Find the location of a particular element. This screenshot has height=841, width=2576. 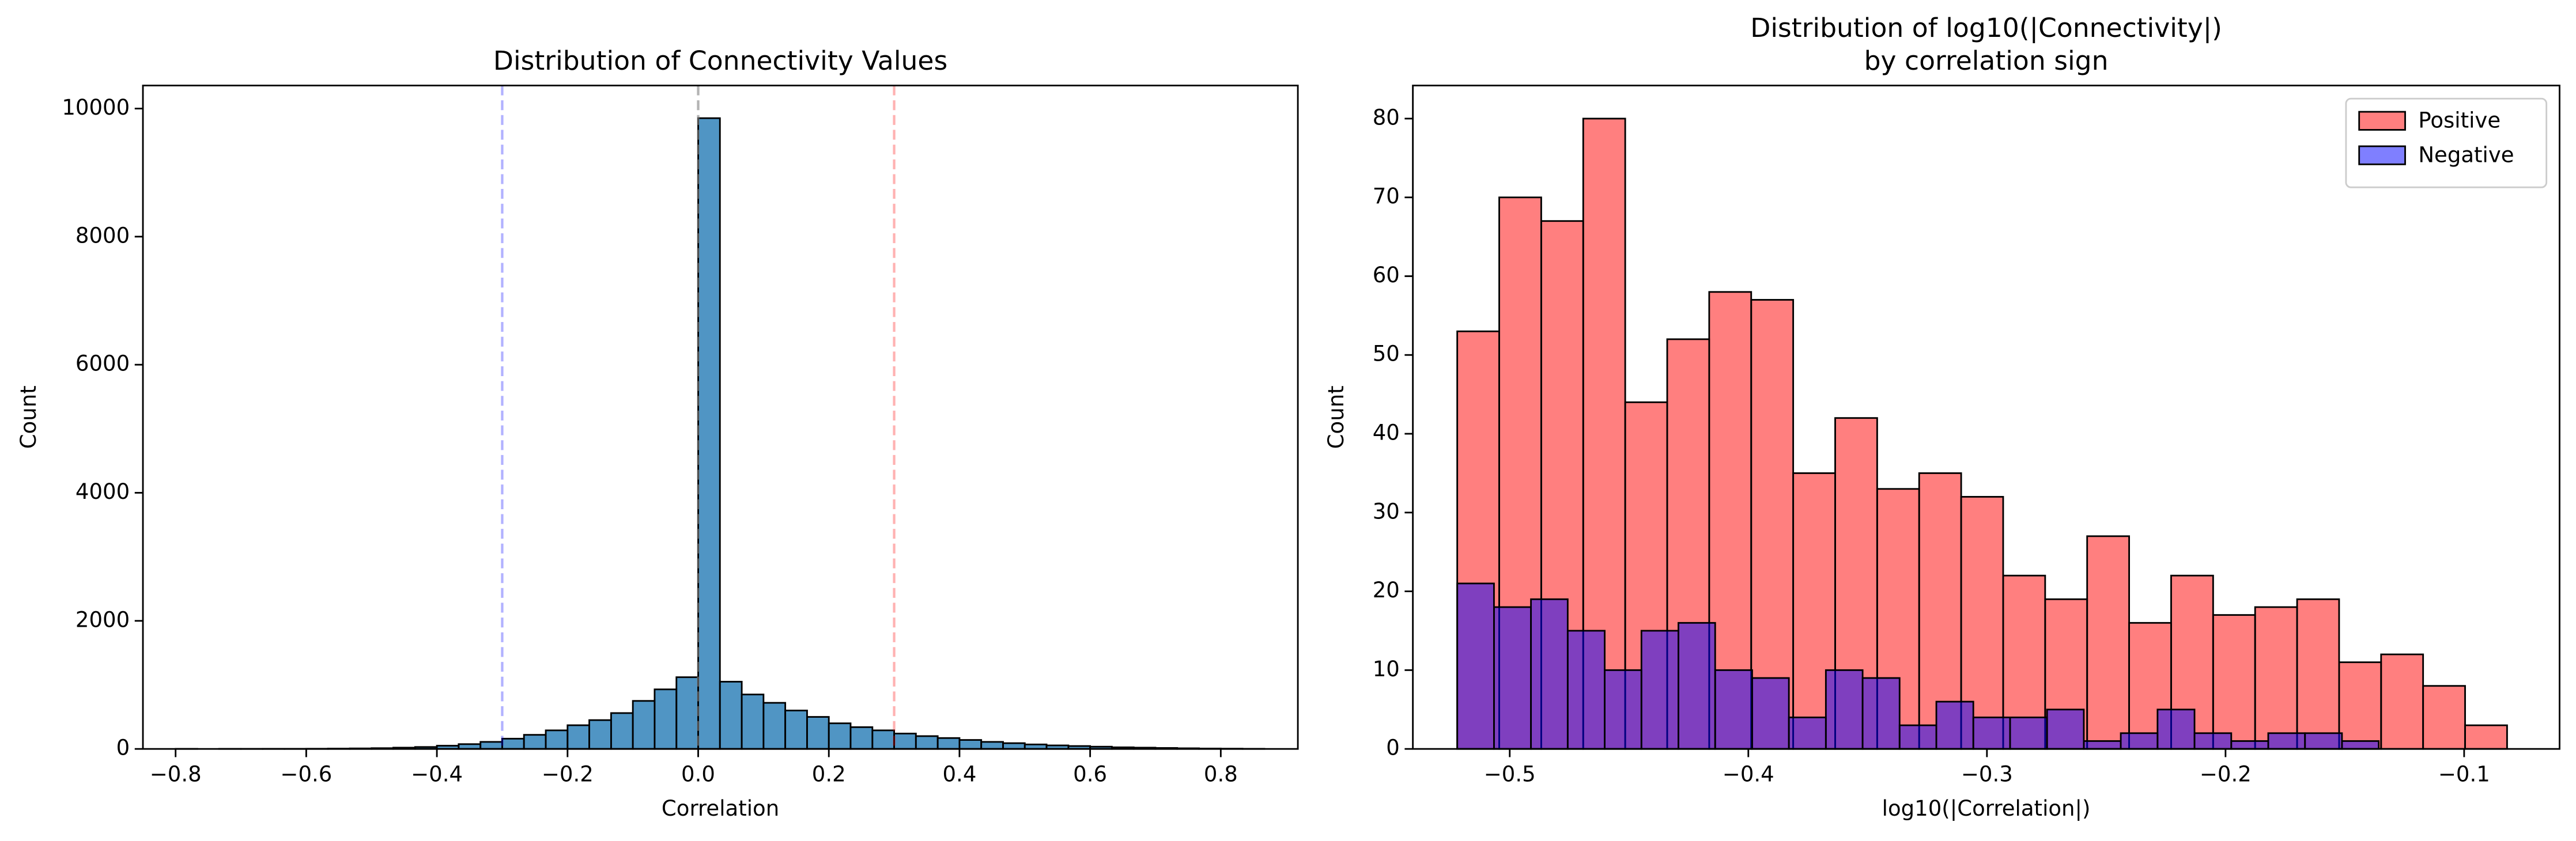

chart-title: Distribution of log10(|Connectivity|) is located at coordinates (1986, 28).